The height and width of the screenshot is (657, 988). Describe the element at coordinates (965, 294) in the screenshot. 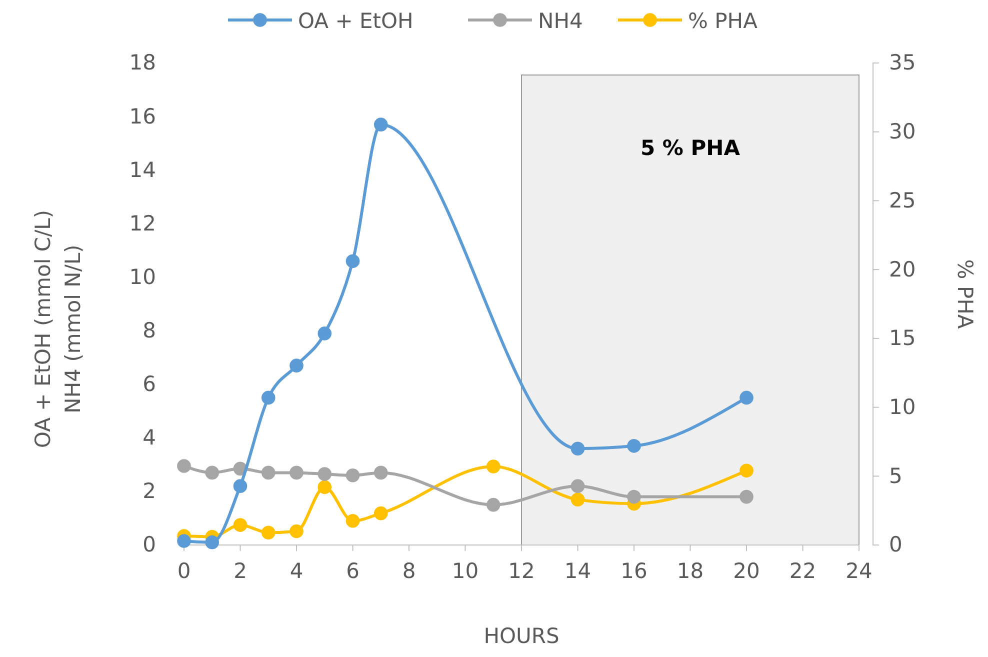

I see `y2-axis-title: % PHA` at that location.